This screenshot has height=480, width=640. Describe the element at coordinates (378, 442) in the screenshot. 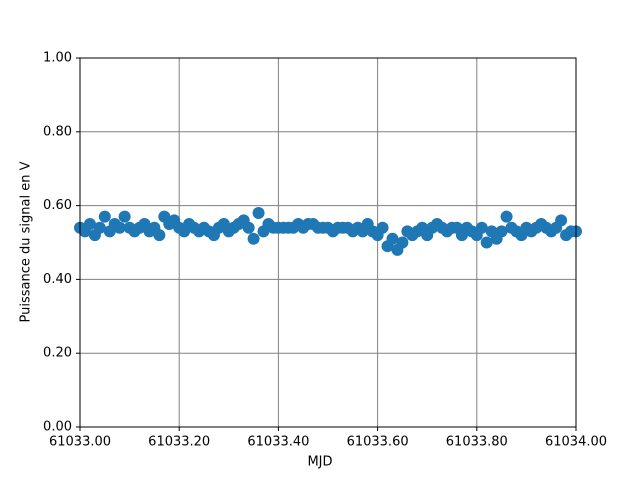

I see `x-tick-label: 61033.60` at that location.